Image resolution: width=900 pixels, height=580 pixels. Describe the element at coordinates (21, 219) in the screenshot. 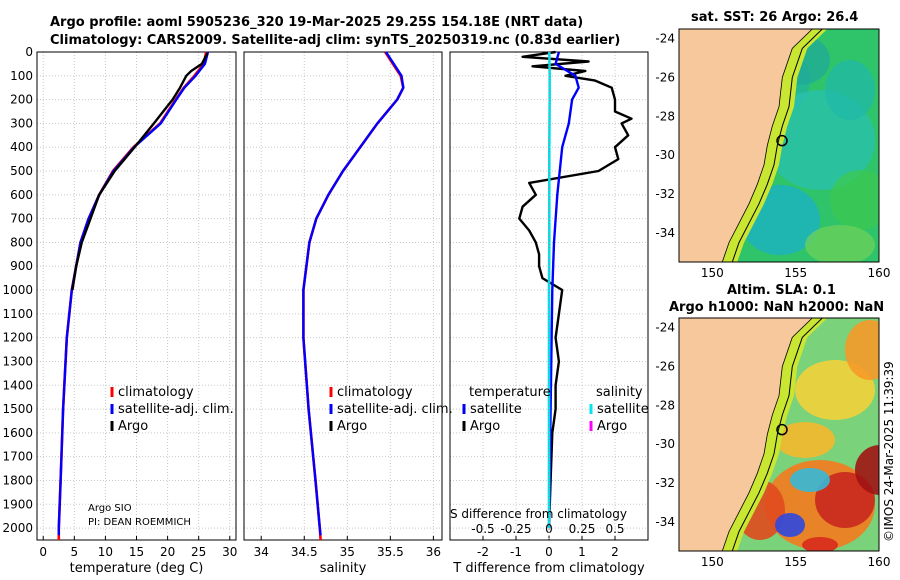

I see `y-tick-label: 700` at that location.